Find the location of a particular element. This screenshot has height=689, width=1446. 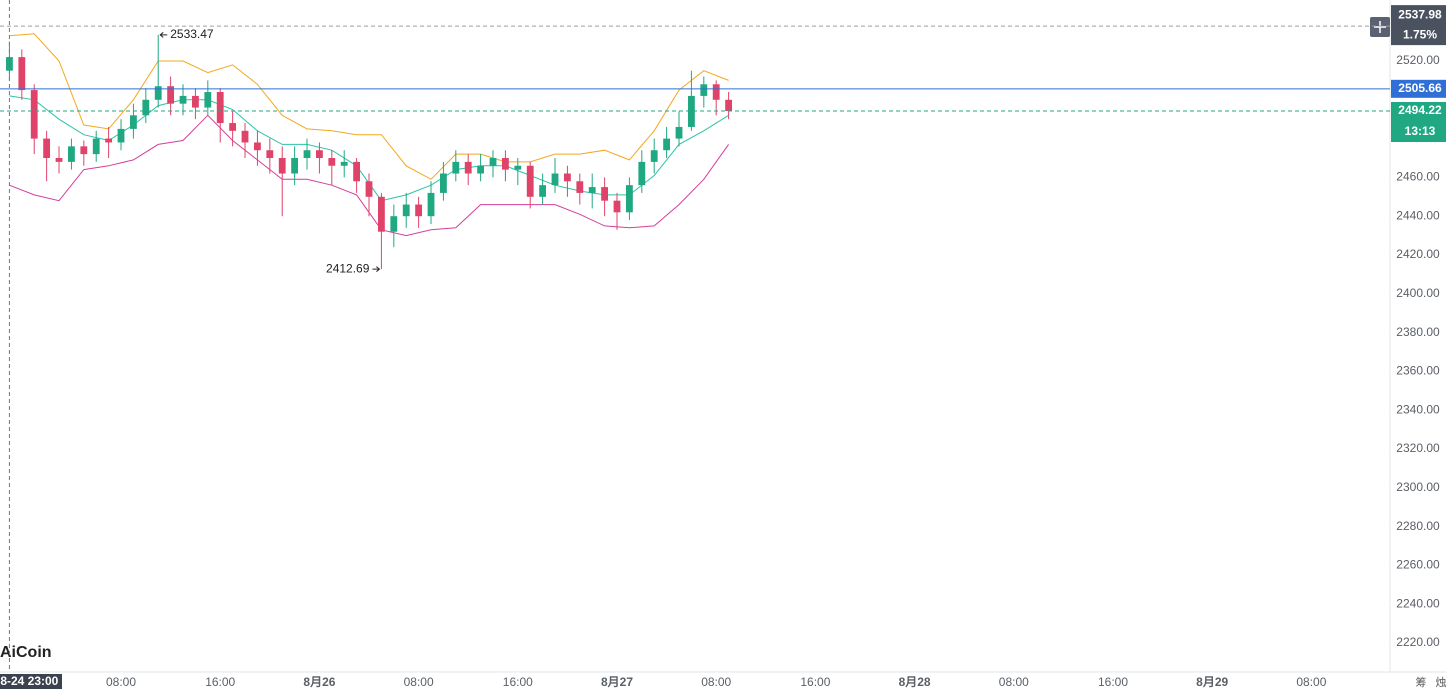

toolbar-item: 烛 is located at coordinates (1441, 682).